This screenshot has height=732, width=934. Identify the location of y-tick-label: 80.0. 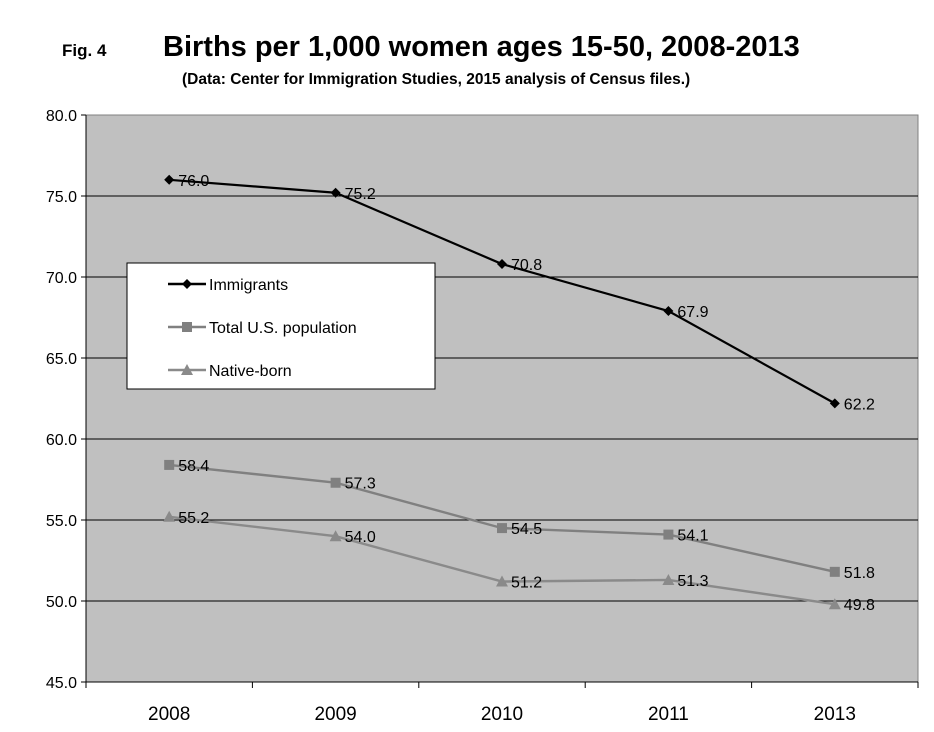
(61, 116).